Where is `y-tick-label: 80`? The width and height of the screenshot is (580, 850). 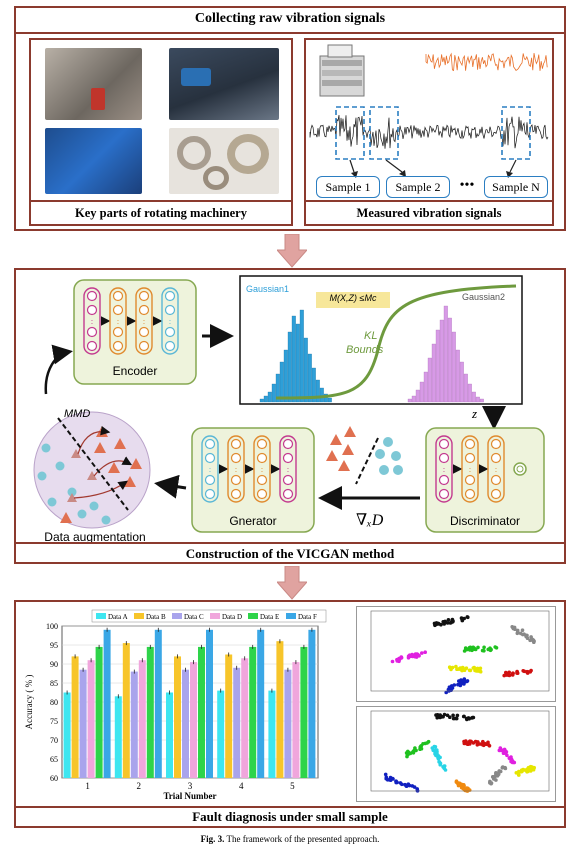 y-tick-label: 80 is located at coordinates (54, 702).